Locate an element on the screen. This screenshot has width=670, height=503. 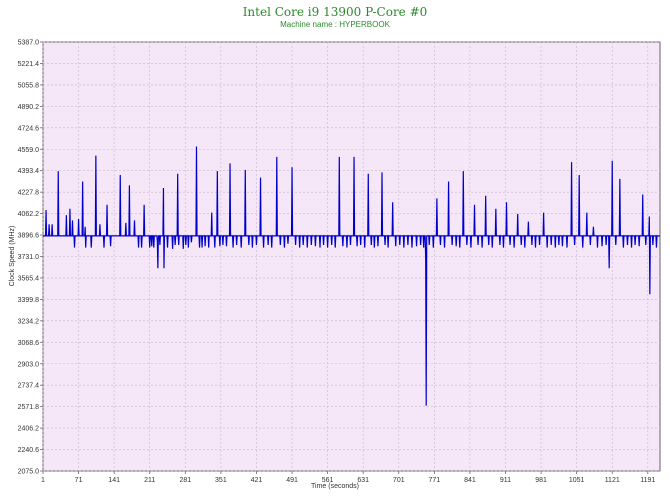
x-tick-label: 211 is located at coordinates (149, 480).